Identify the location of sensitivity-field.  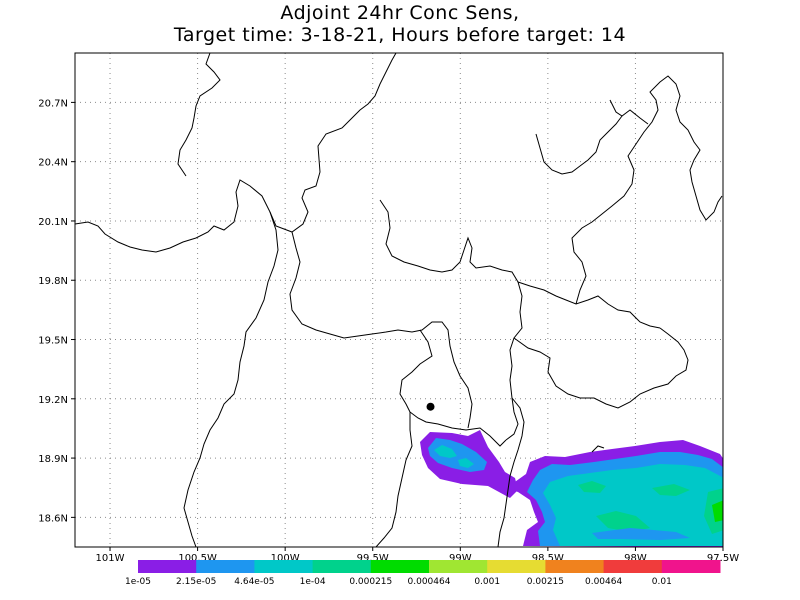
(571, 488).